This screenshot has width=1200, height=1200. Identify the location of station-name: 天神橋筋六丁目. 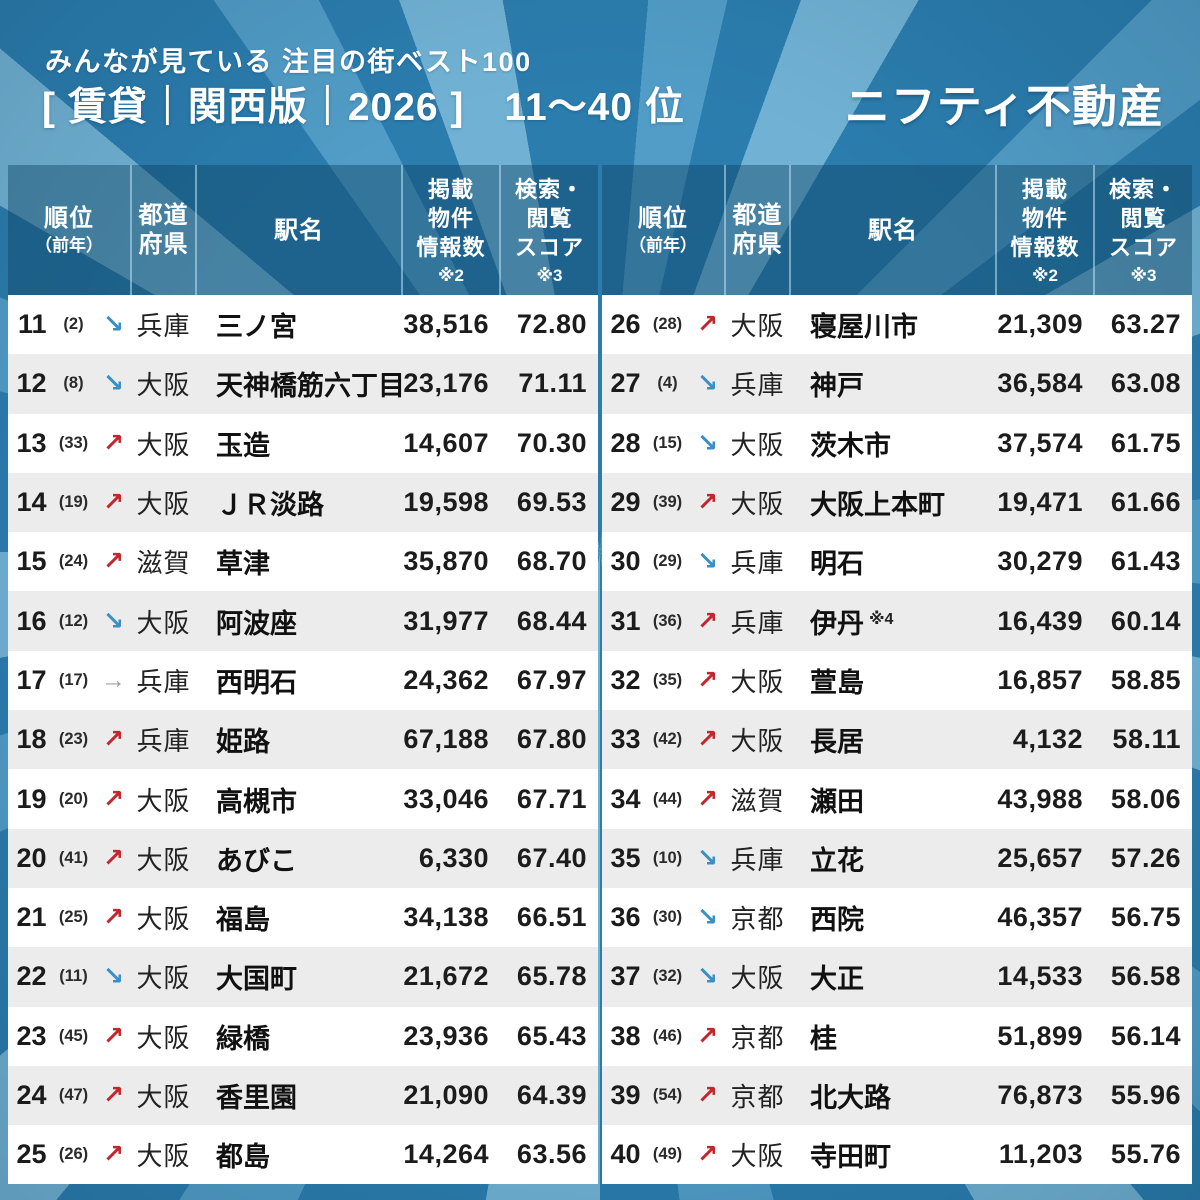
(310, 386).